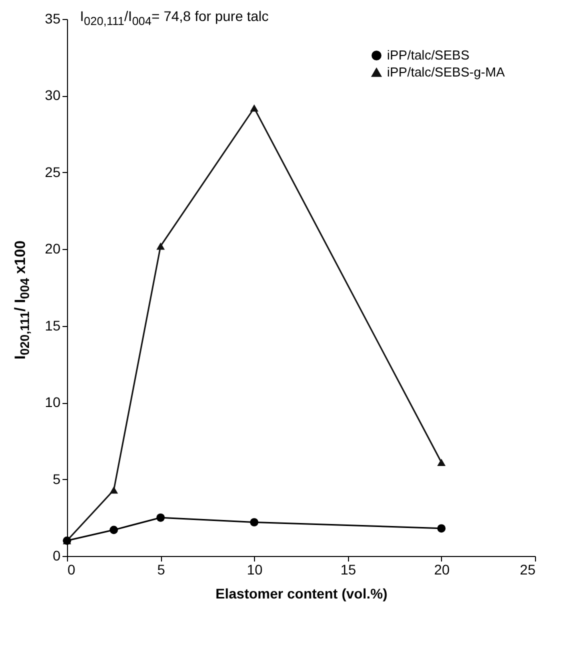  Describe the element at coordinates (161, 570) in the screenshot. I see `x-tick-label: 5` at that location.